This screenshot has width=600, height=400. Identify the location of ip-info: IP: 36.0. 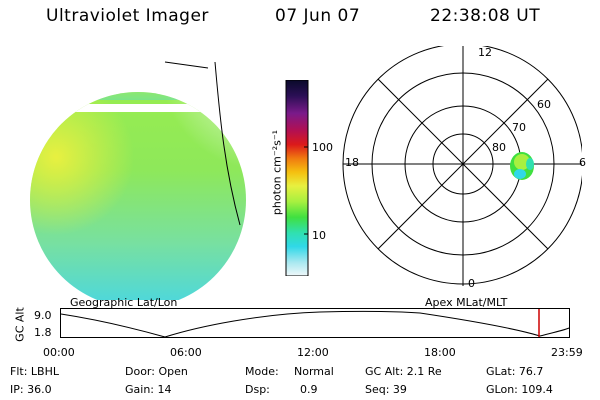
(31, 389).